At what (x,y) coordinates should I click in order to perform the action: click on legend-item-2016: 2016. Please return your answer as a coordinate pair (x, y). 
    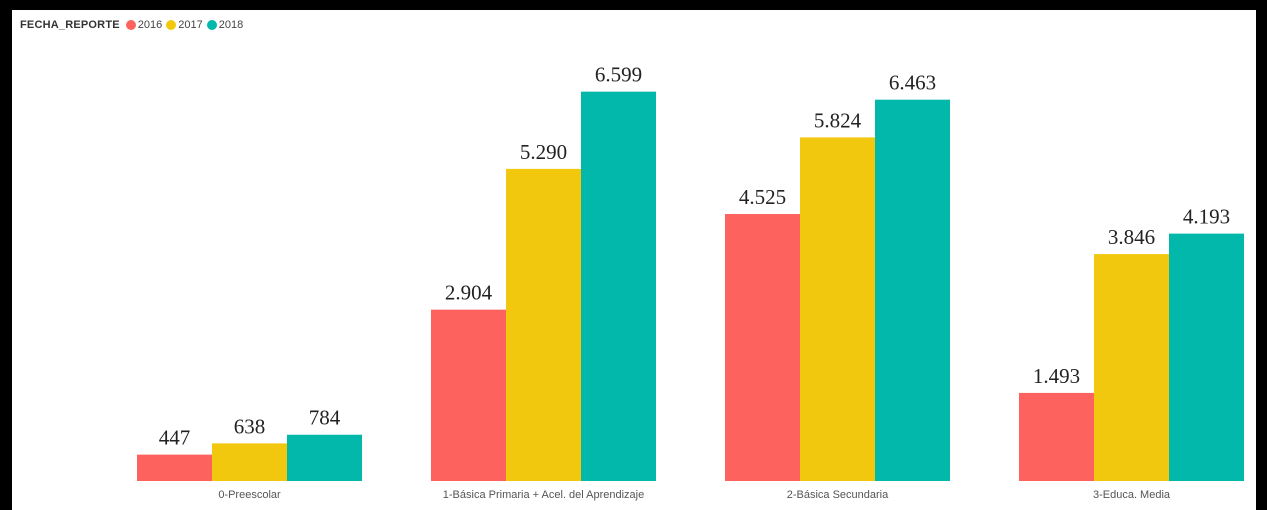
    Looking at the image, I should click on (144, 25).